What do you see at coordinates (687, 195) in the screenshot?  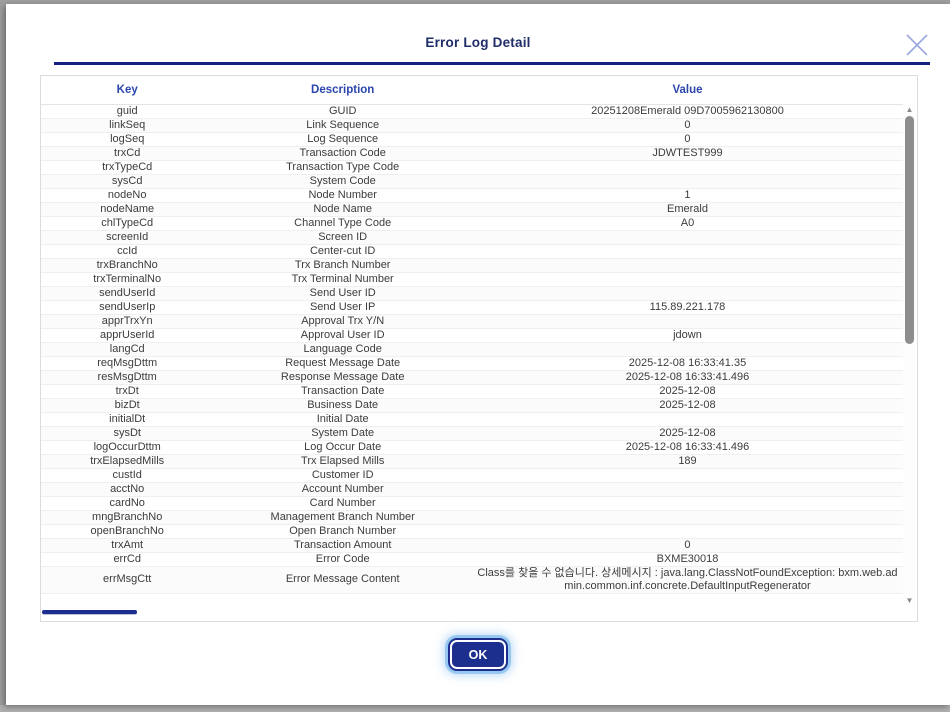 I see `cell-value: 1` at bounding box center [687, 195].